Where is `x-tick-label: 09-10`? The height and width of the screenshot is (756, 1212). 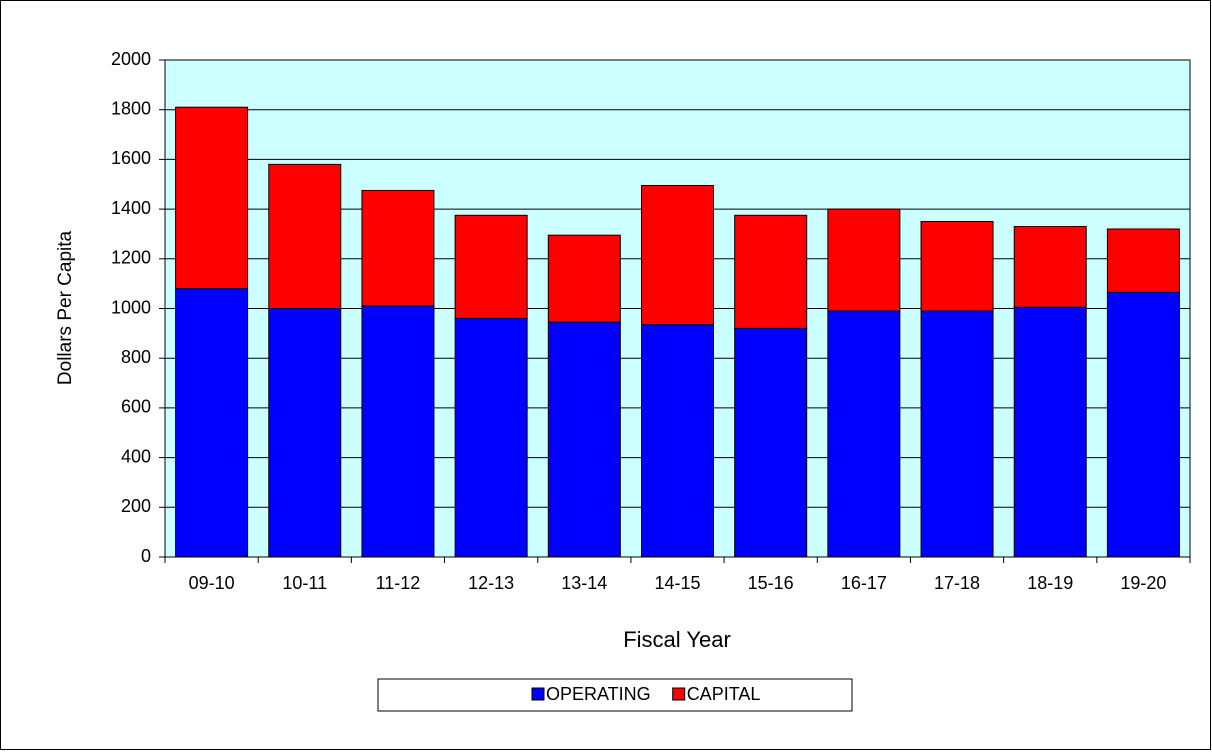 x-tick-label: 09-10 is located at coordinates (212, 583).